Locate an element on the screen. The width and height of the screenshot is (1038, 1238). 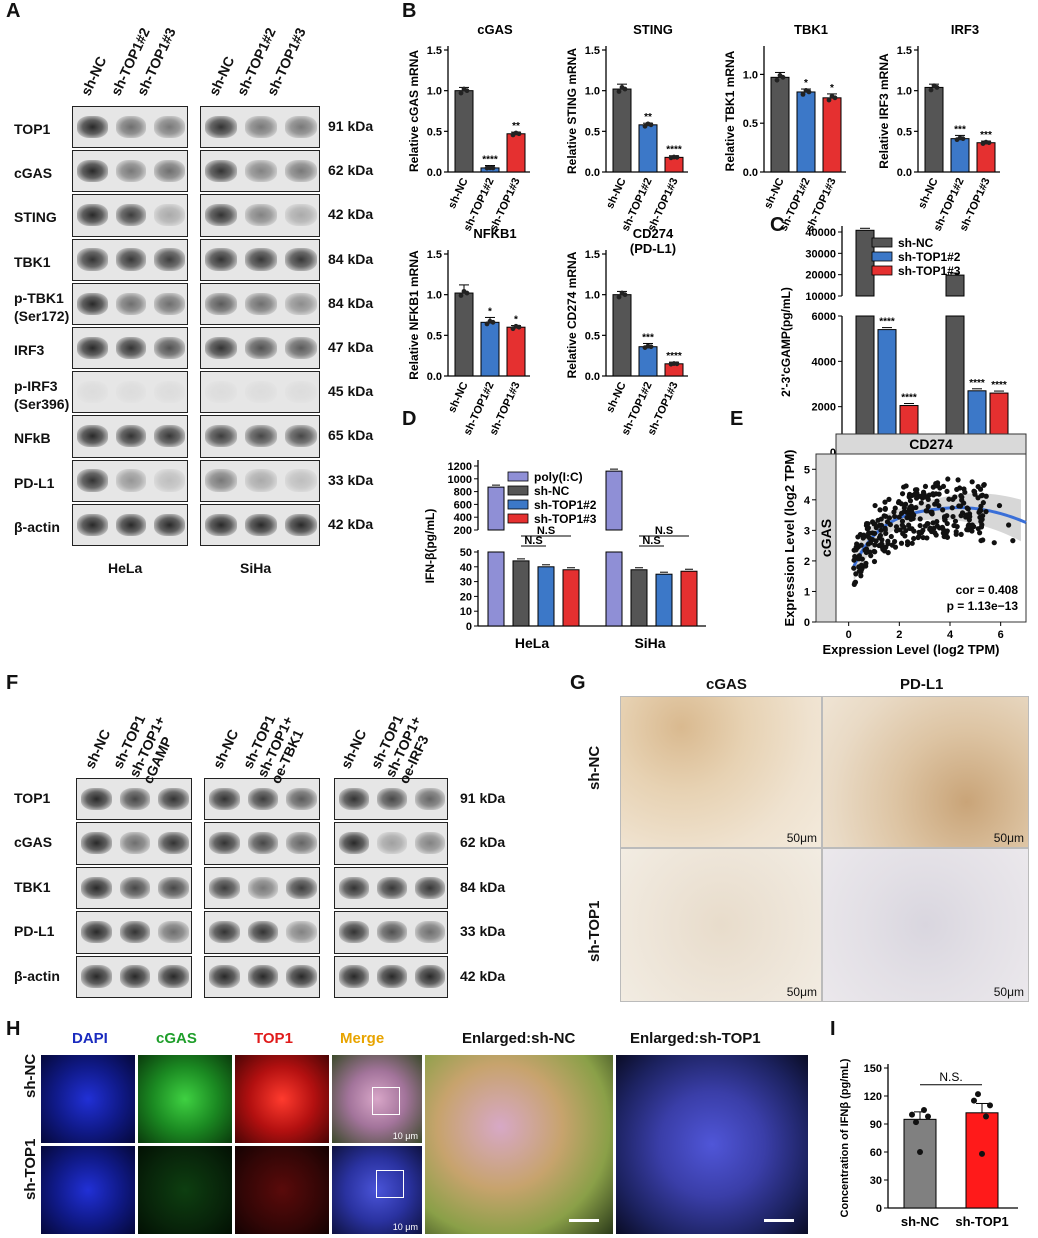
stat-annotation: p = 1.13e−13 is located at coordinates (983, 606).